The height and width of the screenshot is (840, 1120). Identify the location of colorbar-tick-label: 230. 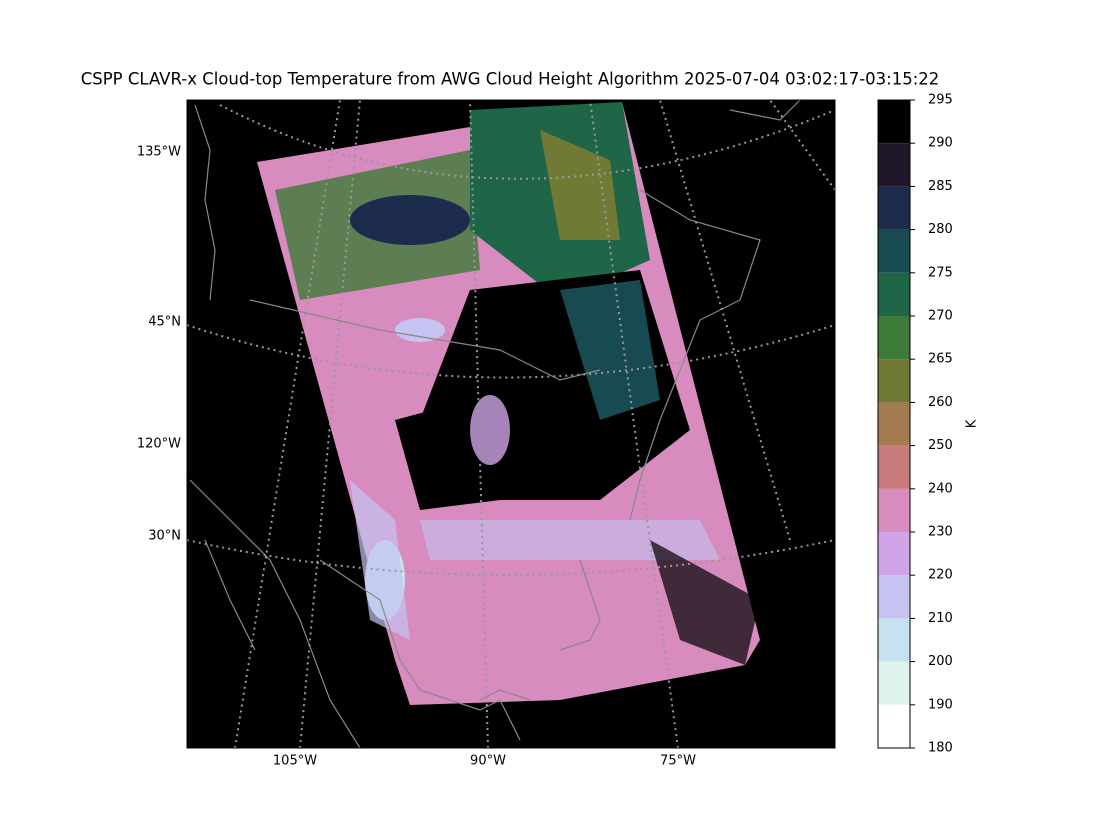
(940, 532).